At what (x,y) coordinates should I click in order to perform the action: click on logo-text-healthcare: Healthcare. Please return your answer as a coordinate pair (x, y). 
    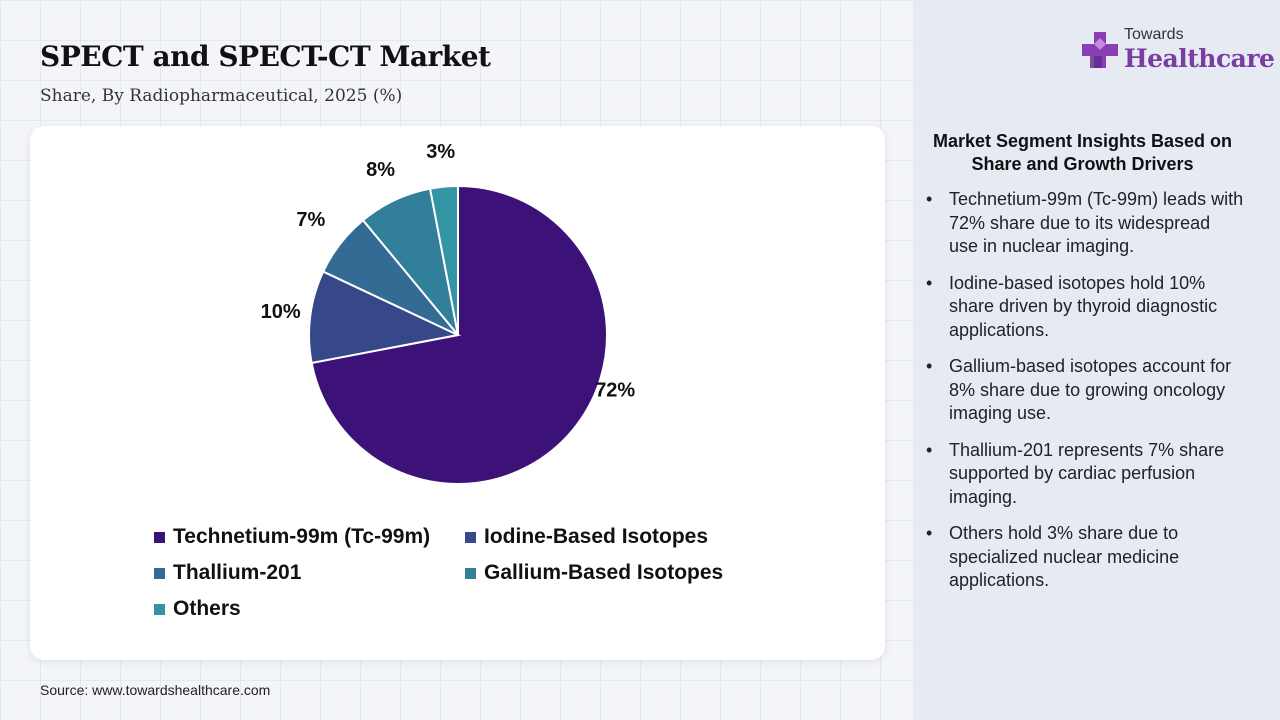
    Looking at the image, I should click on (1199, 58).